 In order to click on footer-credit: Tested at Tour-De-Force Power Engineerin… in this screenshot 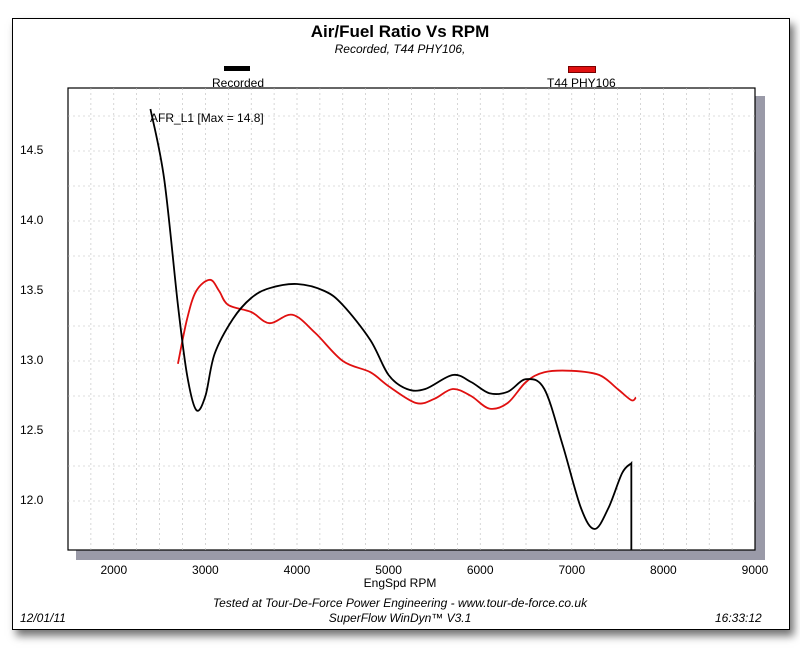, I will do `click(400, 603)`.